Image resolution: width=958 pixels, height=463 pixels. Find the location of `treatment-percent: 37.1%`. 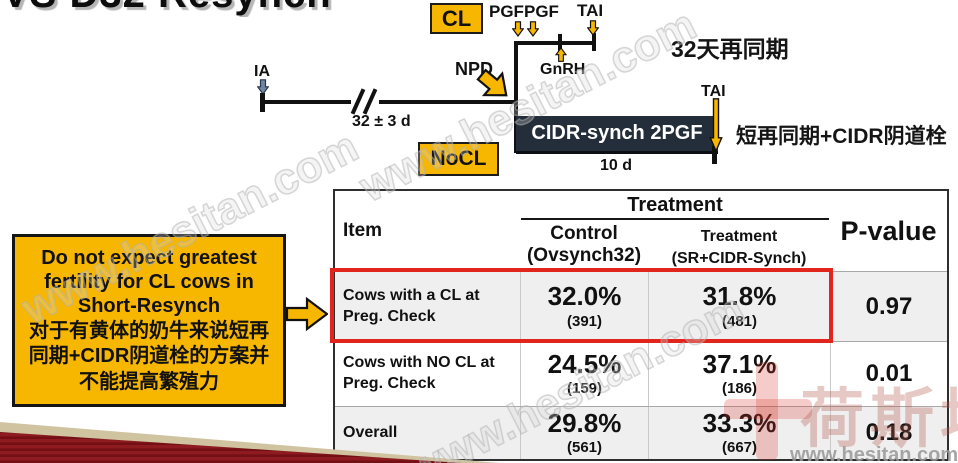

treatment-percent: 37.1% is located at coordinates (739, 363).